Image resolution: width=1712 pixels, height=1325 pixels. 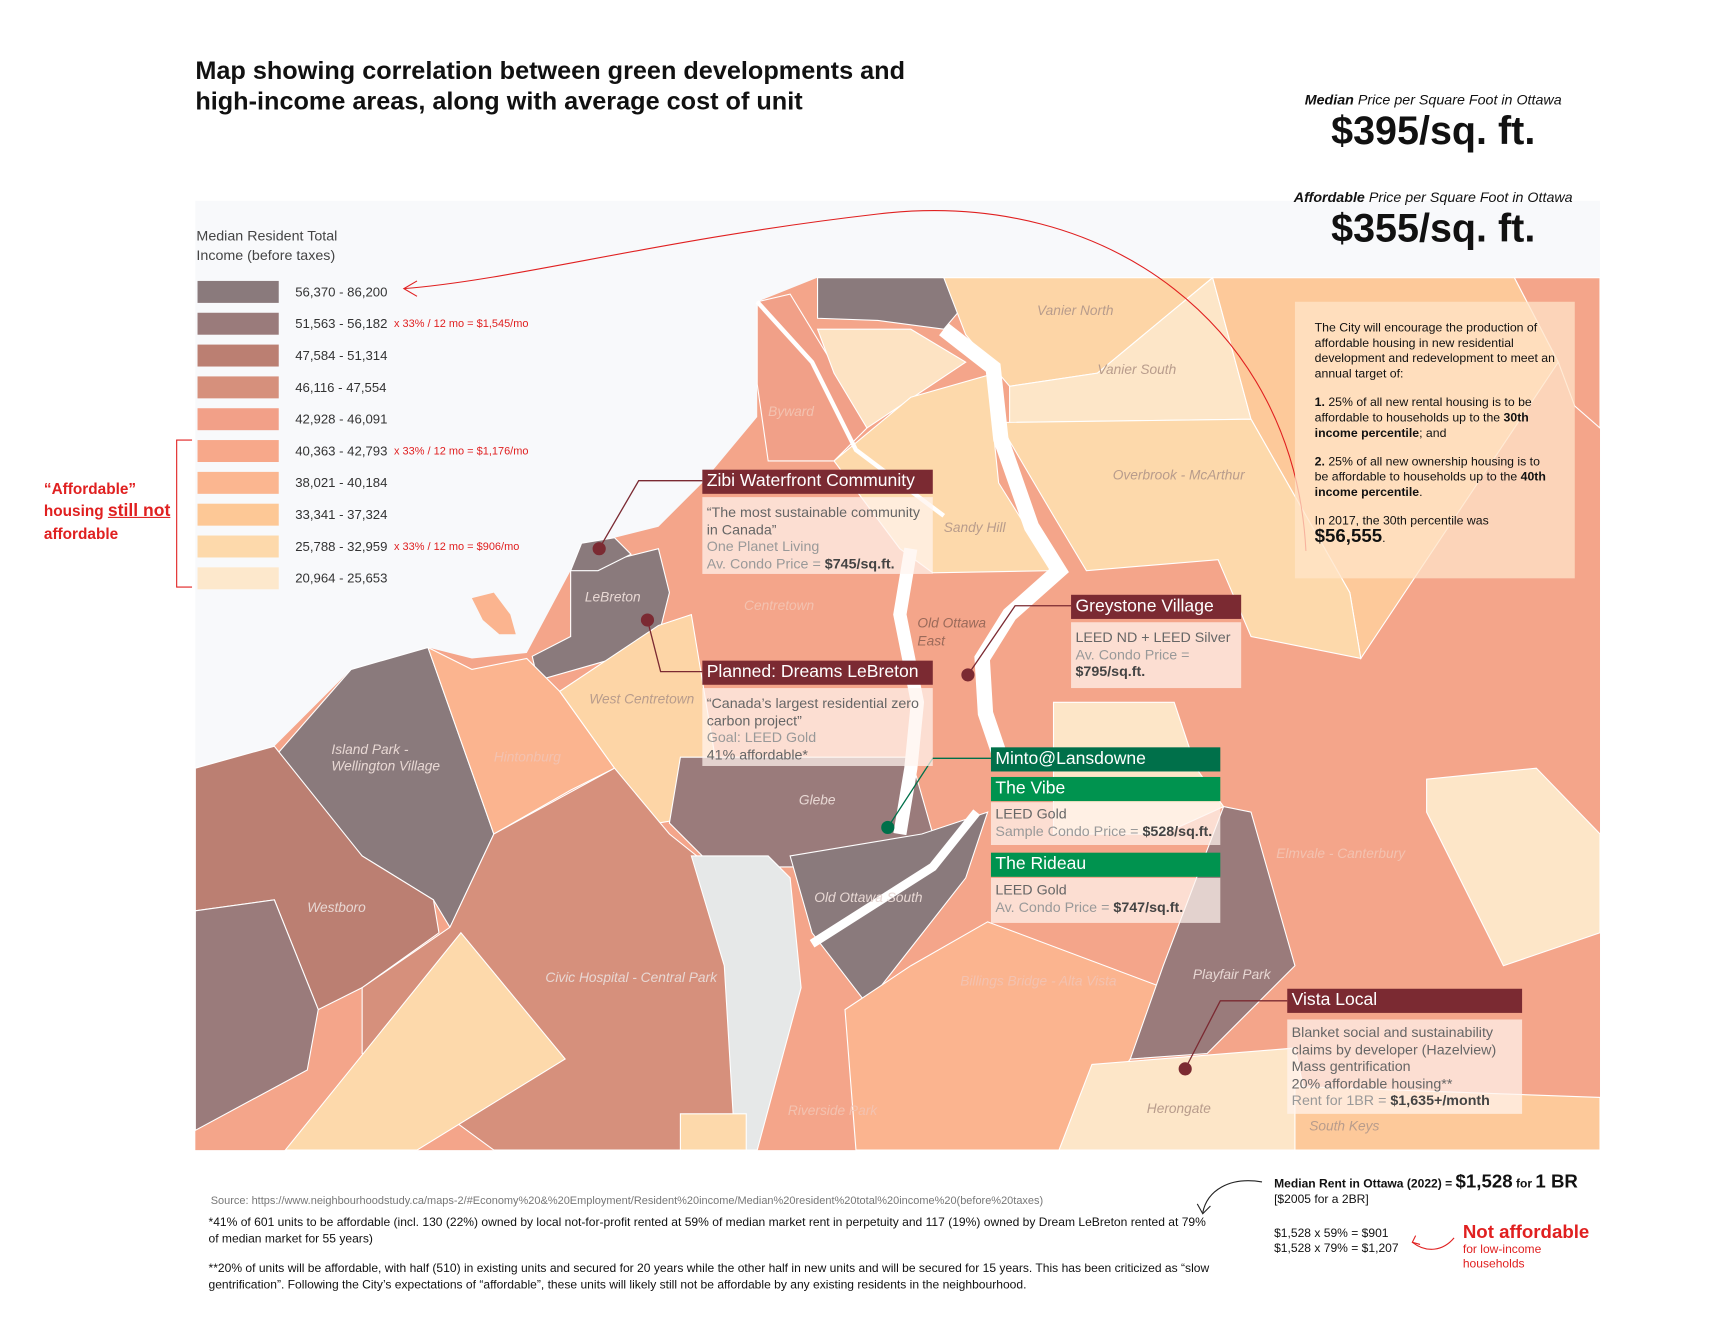 I want to click on percentile-value: $56,555, so click(x=1348, y=536).